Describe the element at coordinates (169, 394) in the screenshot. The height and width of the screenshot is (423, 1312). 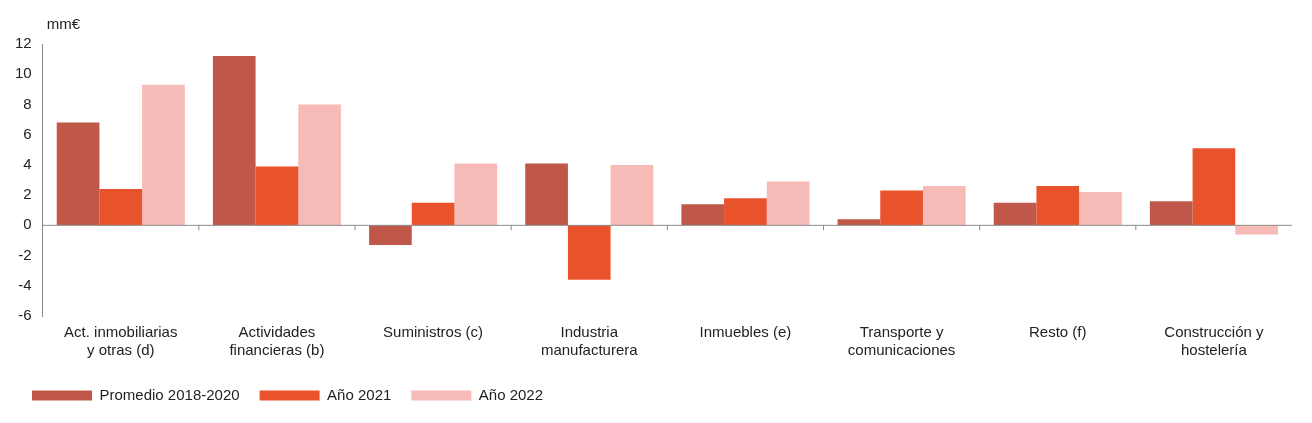
I see `legend-label: Promedio 2018-2020` at that location.